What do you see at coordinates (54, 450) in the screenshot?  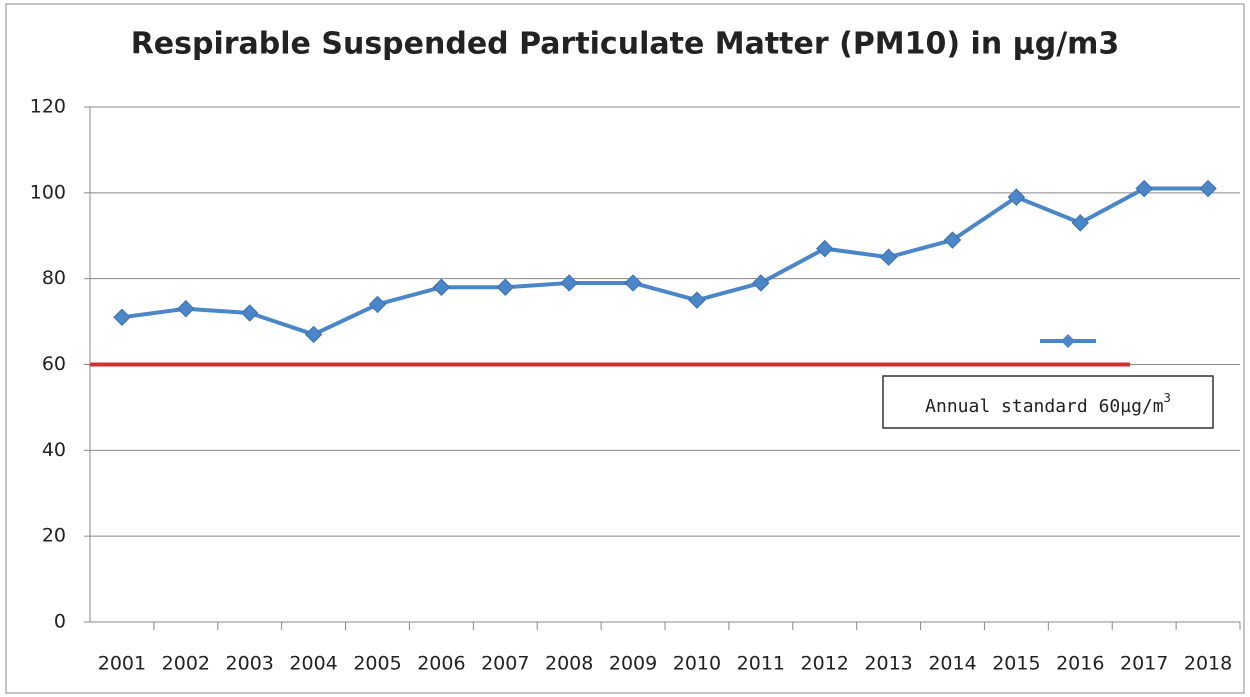 I see `y-tick-label: 40` at bounding box center [54, 450].